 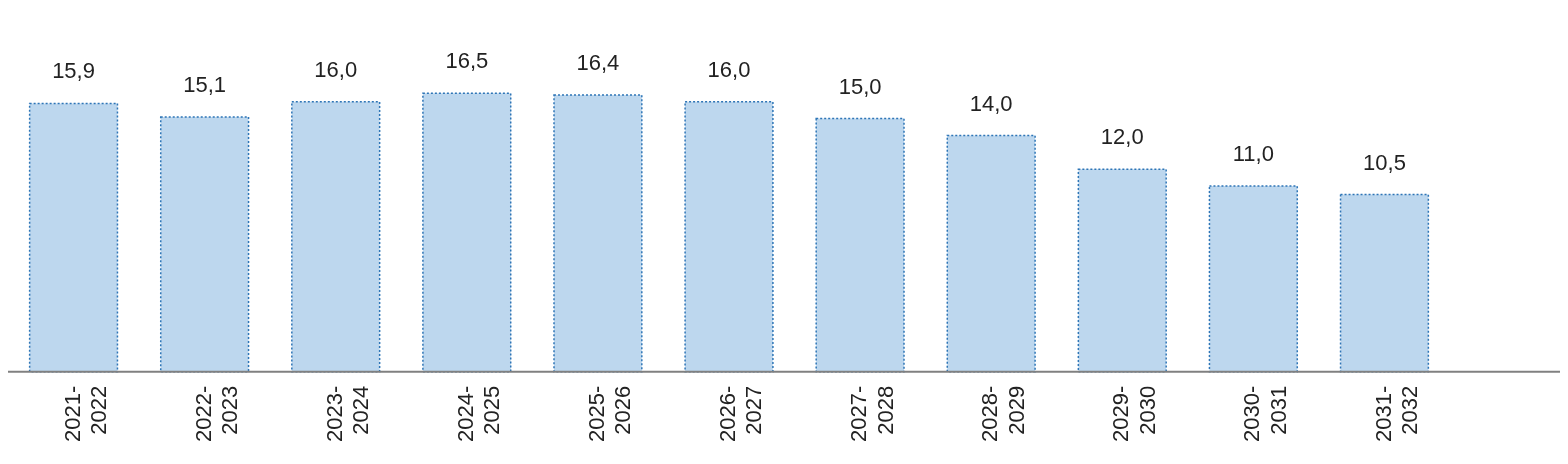 What do you see at coordinates (1253, 154) in the screenshot?
I see `data-label: 11,0` at bounding box center [1253, 154].